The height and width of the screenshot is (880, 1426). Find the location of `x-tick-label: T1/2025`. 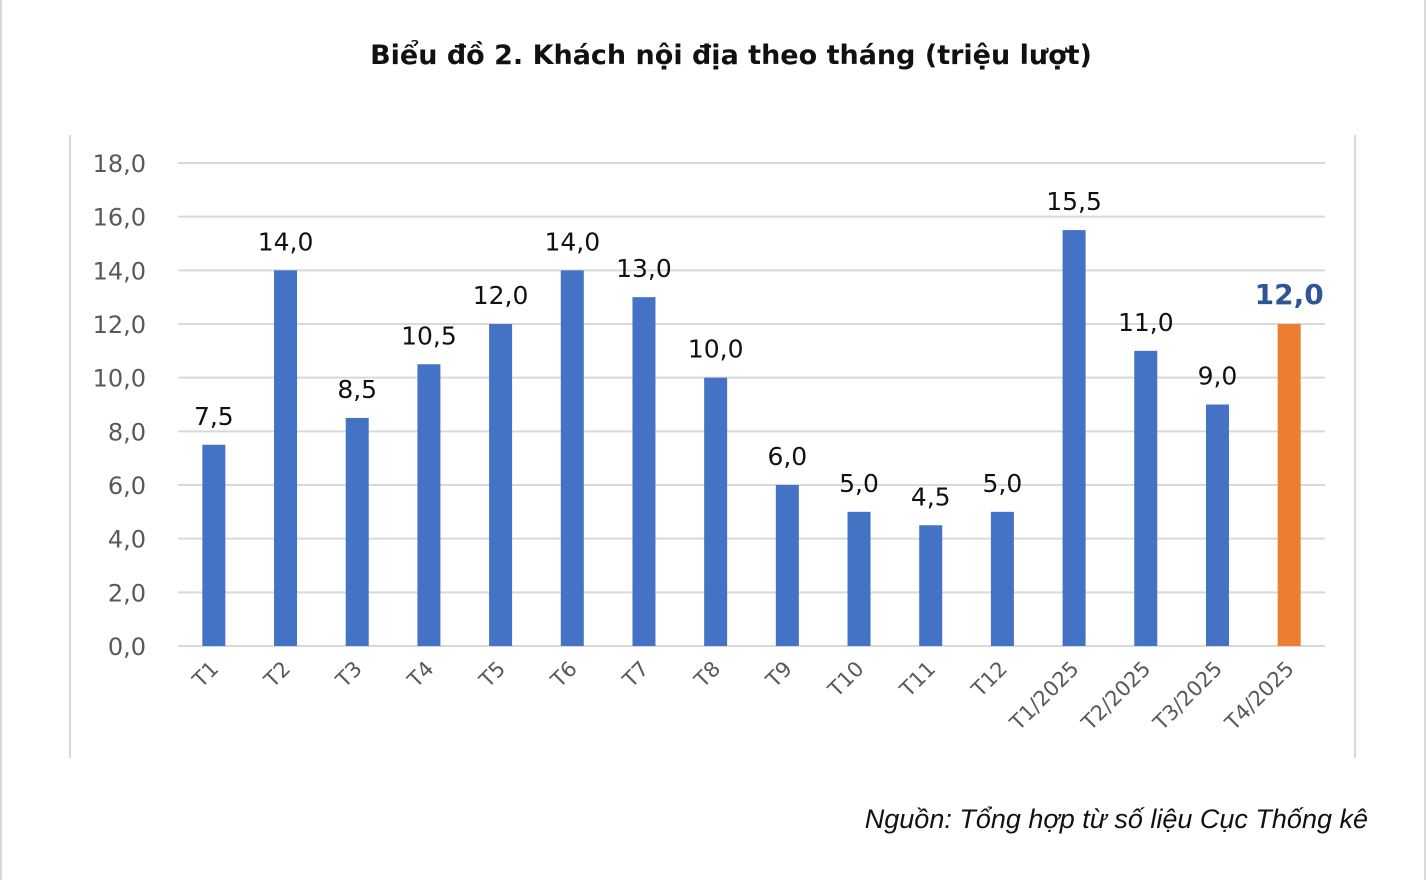

x-tick-label: T1/2025 is located at coordinates (1044, 696).